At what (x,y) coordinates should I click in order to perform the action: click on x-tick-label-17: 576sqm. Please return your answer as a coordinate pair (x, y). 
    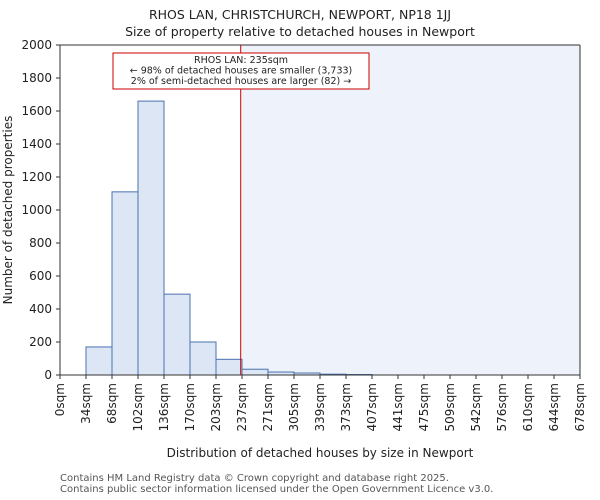
    Looking at the image, I should click on (502, 407).